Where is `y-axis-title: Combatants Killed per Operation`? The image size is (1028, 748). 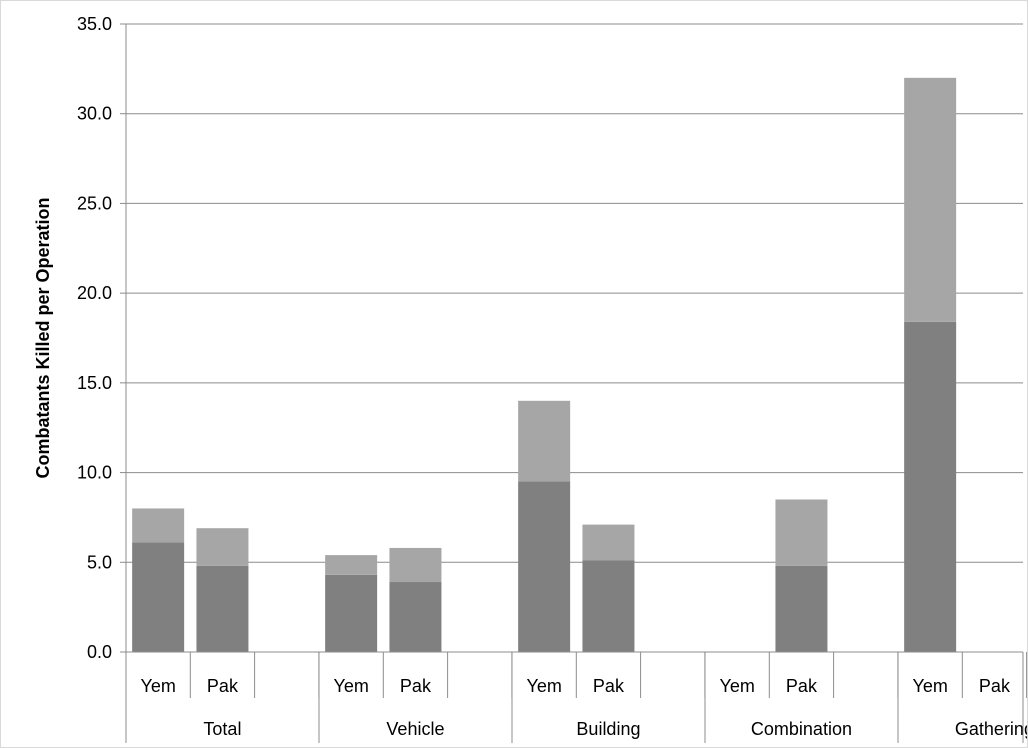
y-axis-title: Combatants Killed per Operation is located at coordinates (43, 337).